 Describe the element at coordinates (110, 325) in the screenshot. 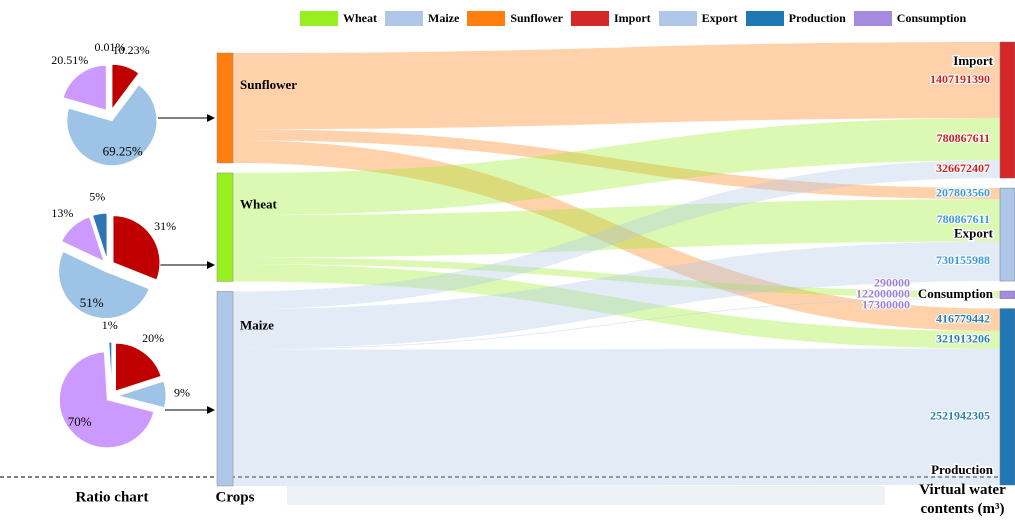

I see `pie-value-label: 1%` at that location.